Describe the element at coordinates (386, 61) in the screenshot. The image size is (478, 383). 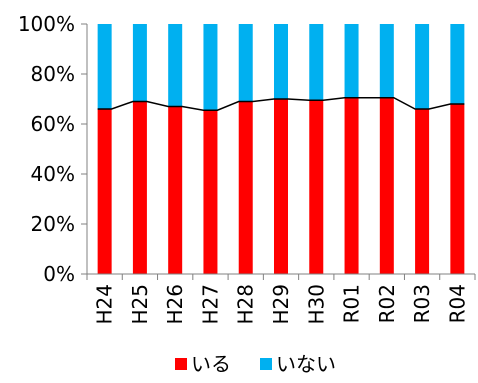
I see `bar-いない-R02` at that location.